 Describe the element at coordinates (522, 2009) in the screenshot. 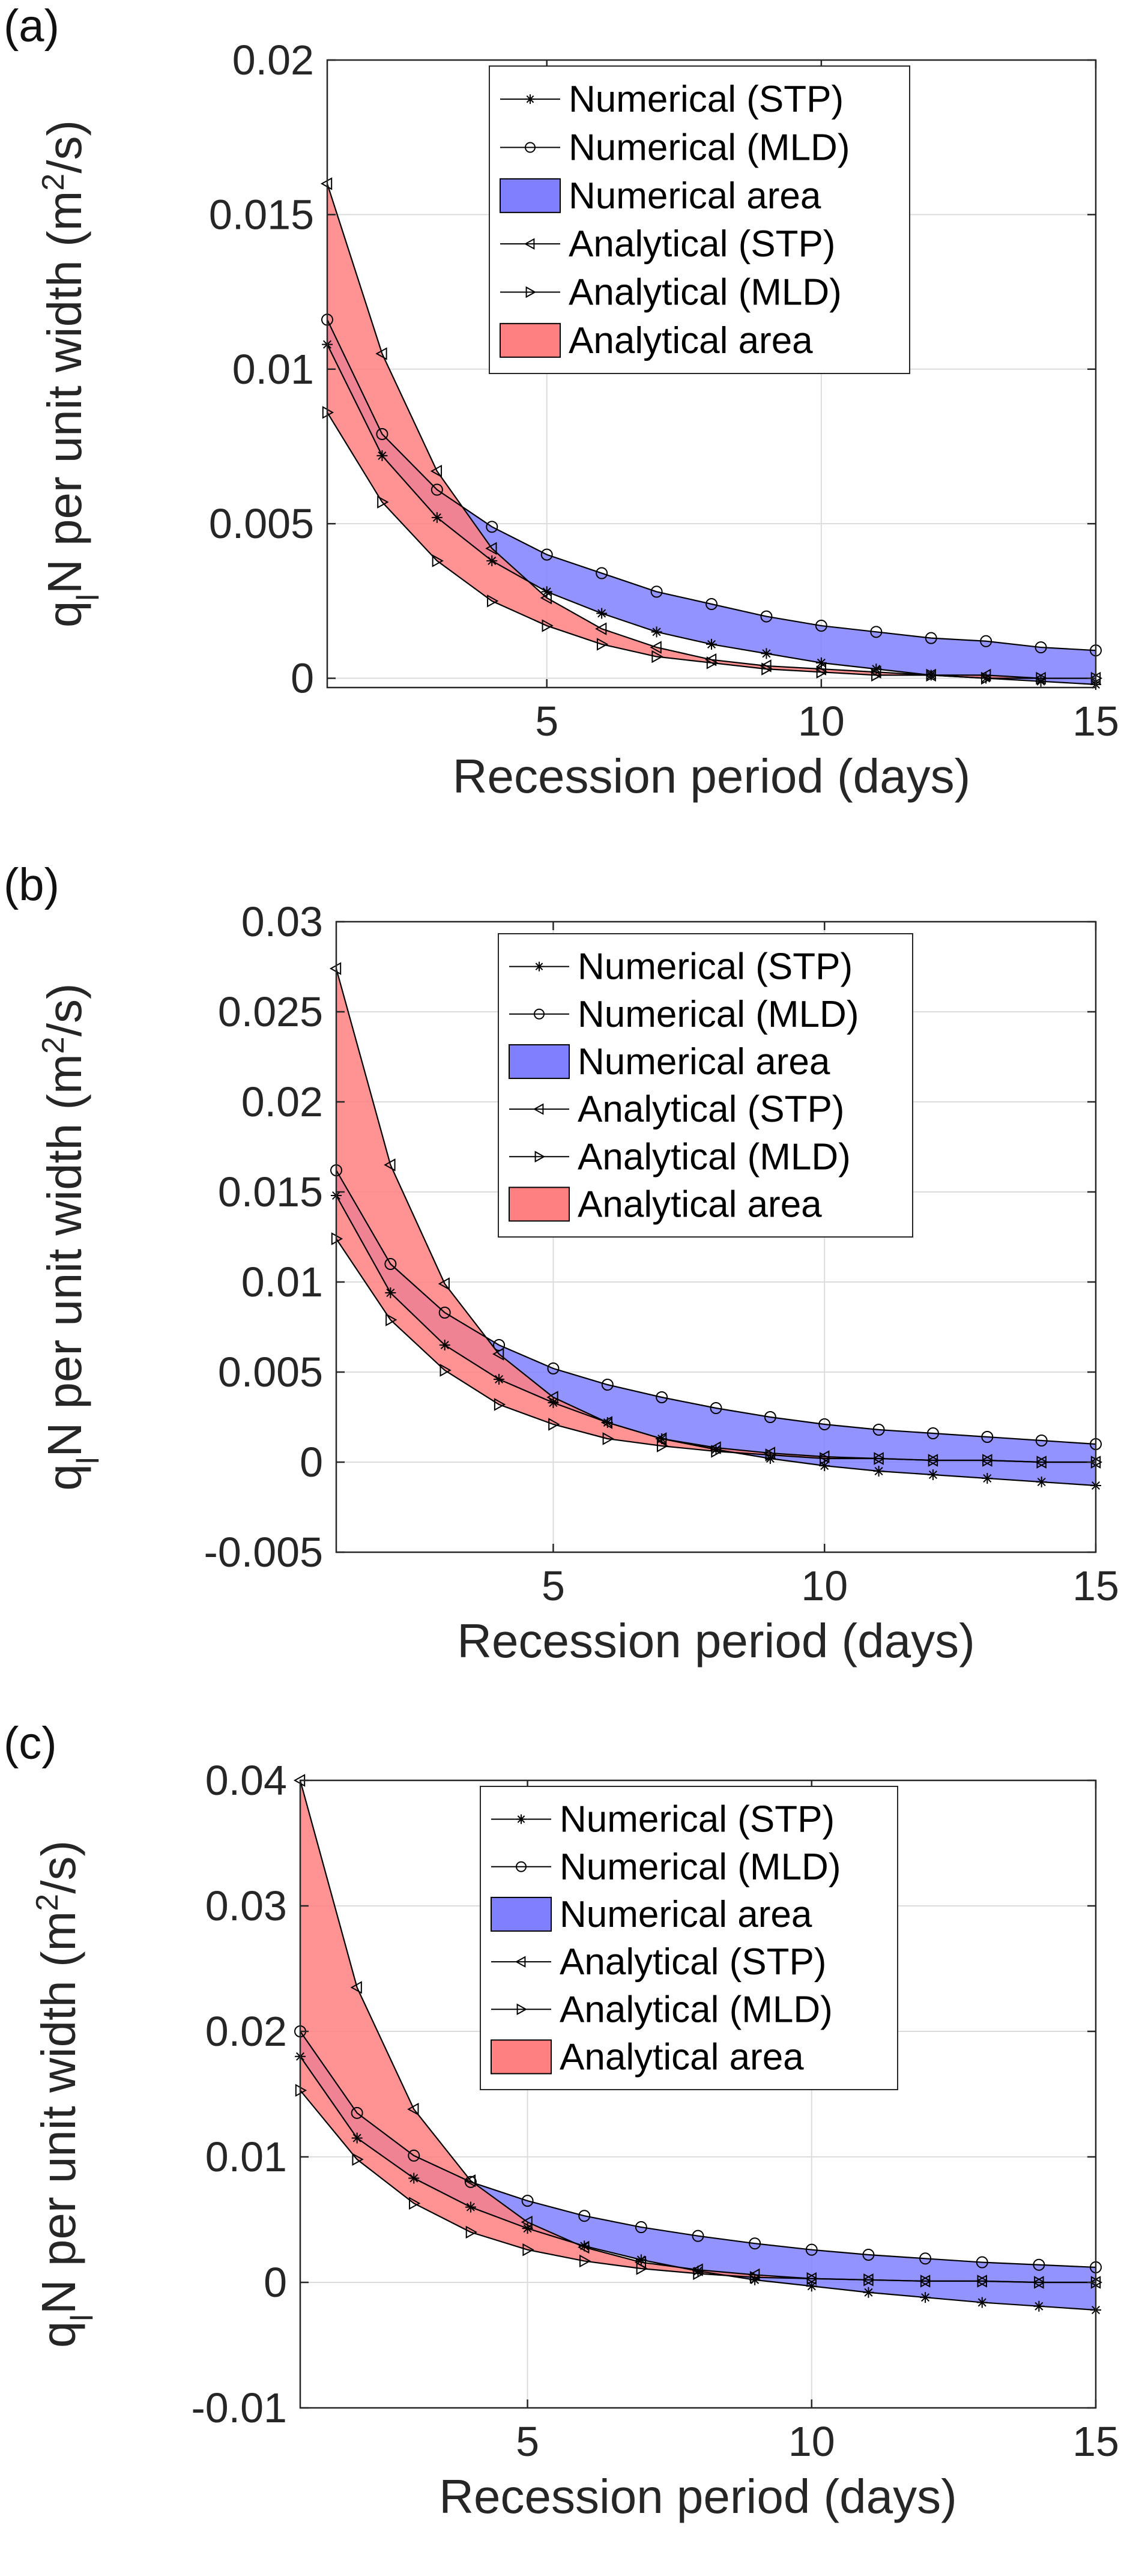

I see `legend-marker-tri-right` at that location.